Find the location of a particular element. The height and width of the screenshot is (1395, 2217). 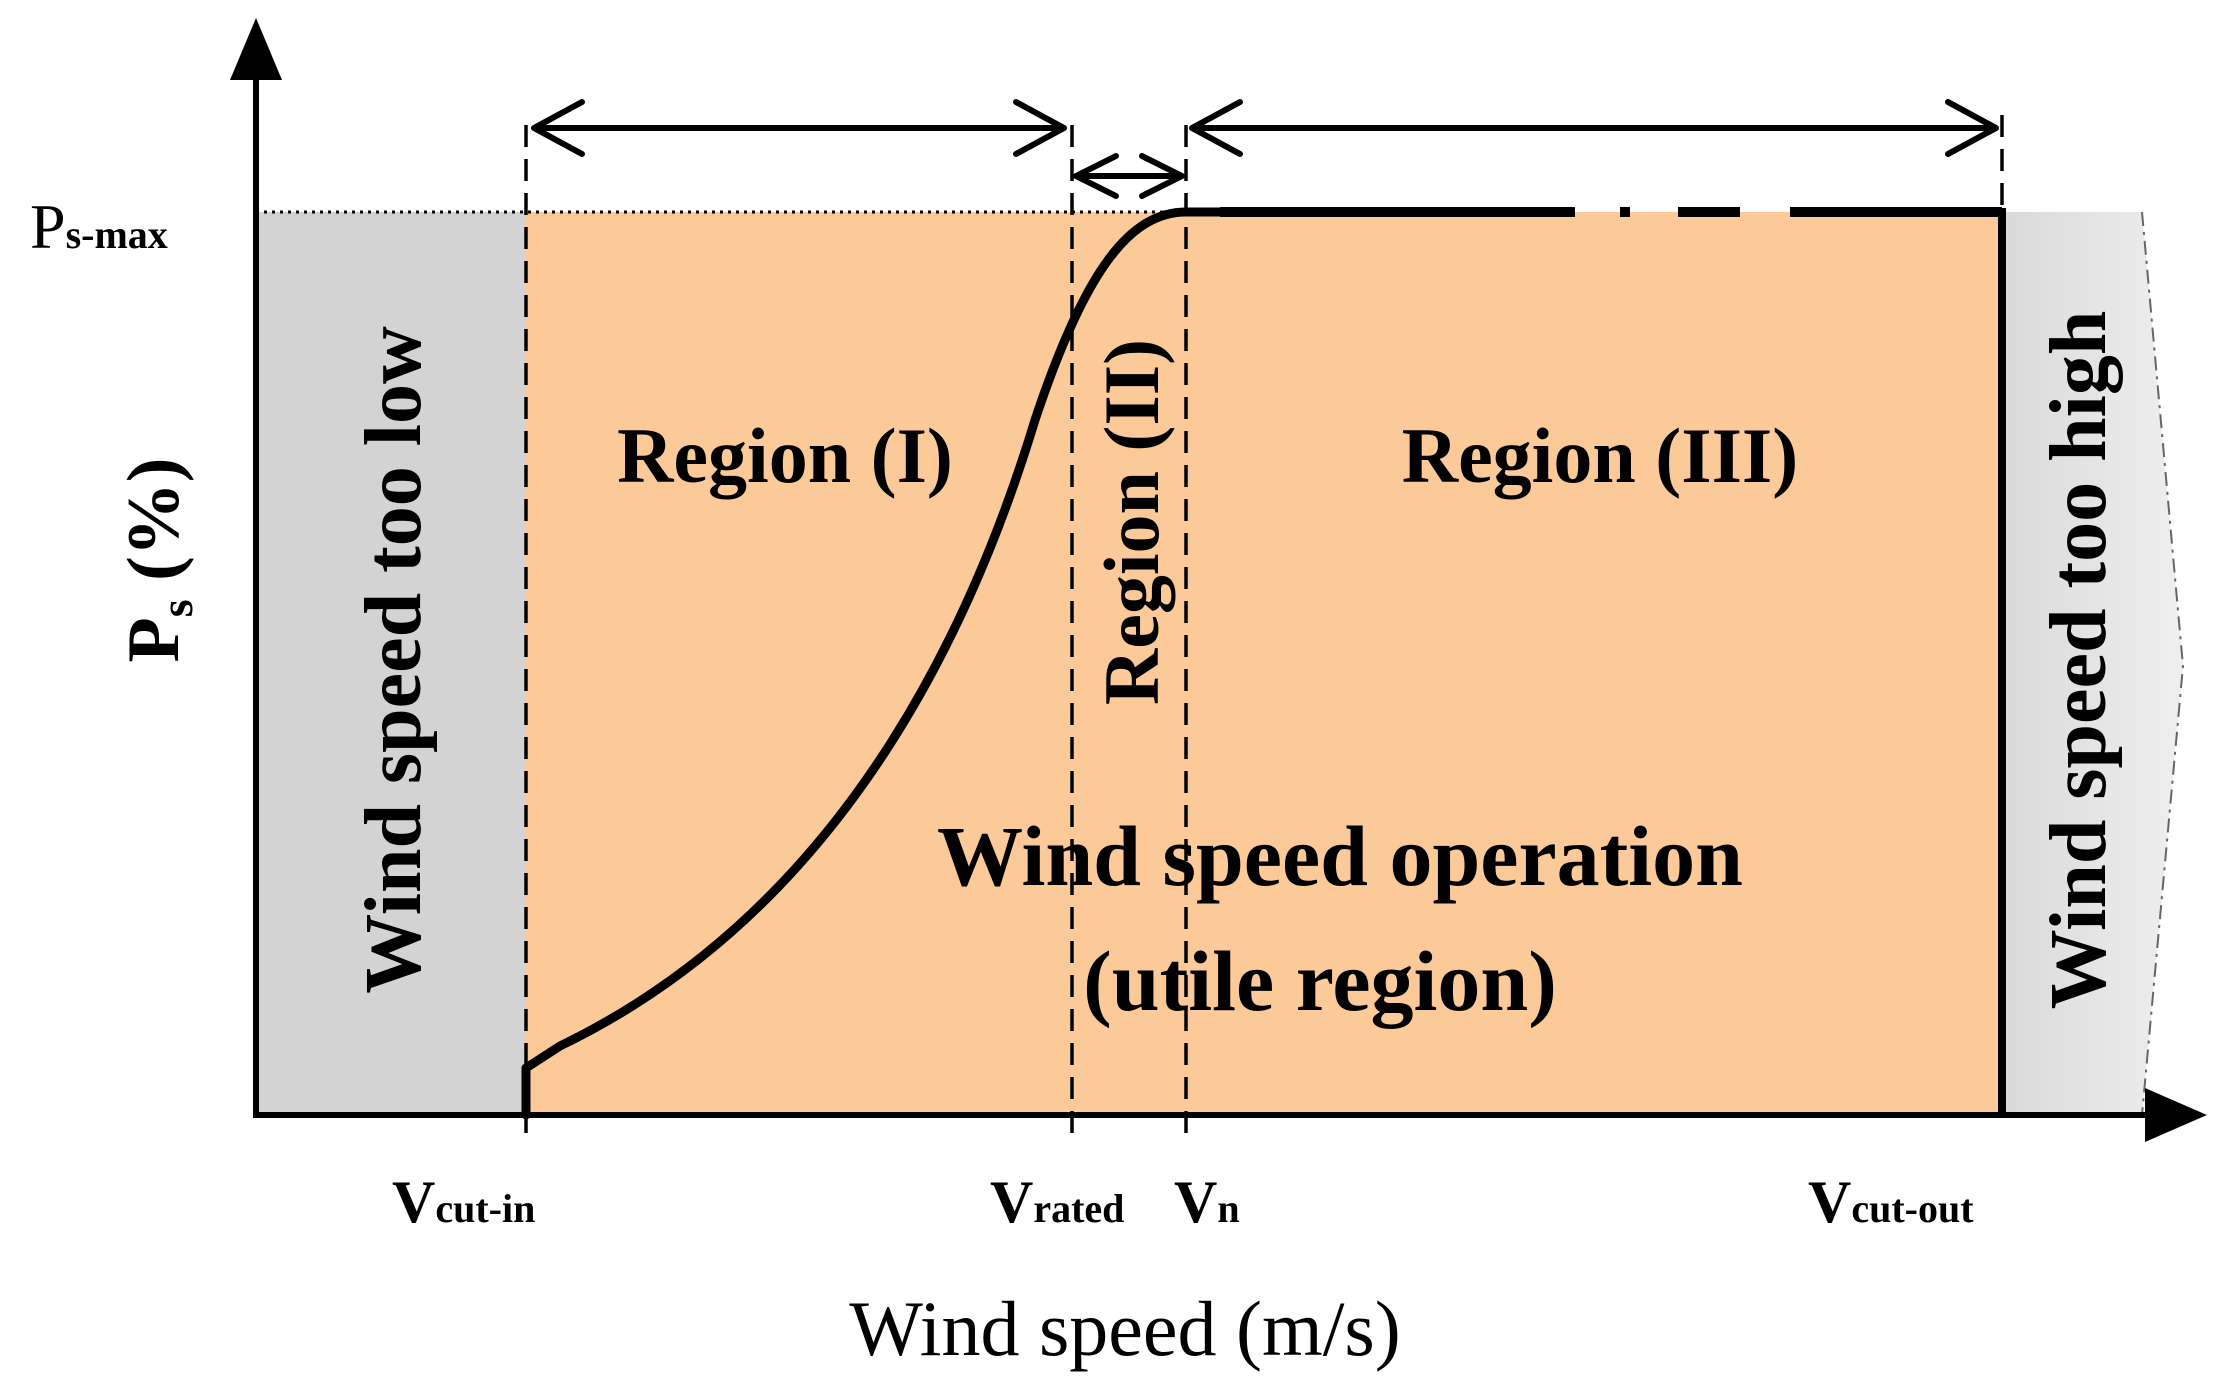

y-axis-label: Ps (%) is located at coordinates (157, 560).